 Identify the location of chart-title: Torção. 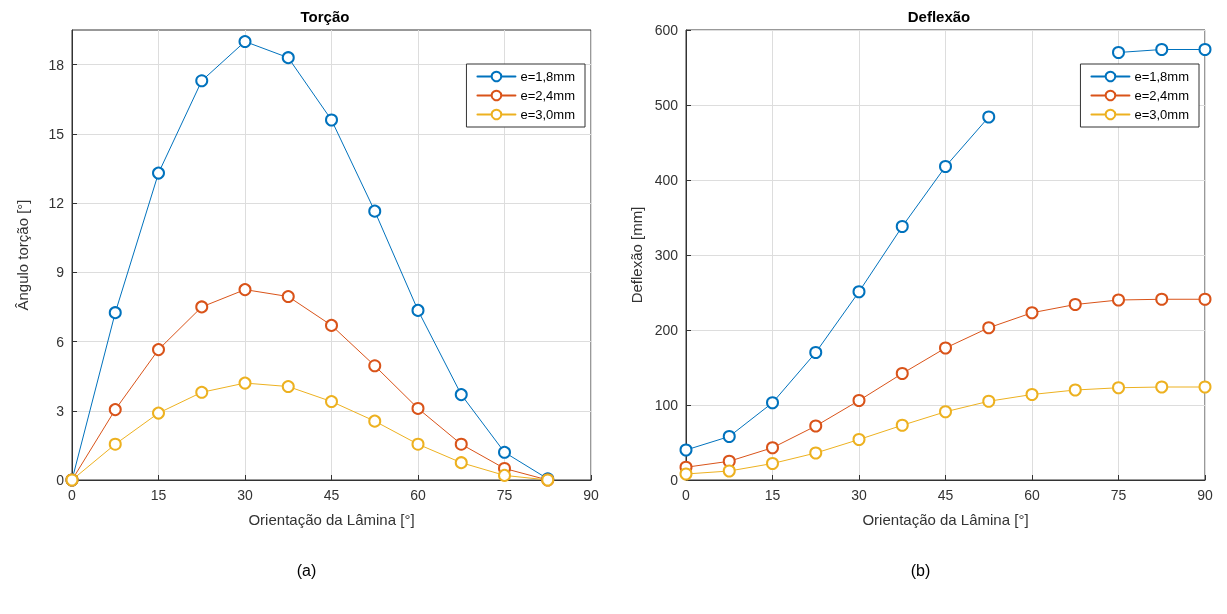
(325, 16).